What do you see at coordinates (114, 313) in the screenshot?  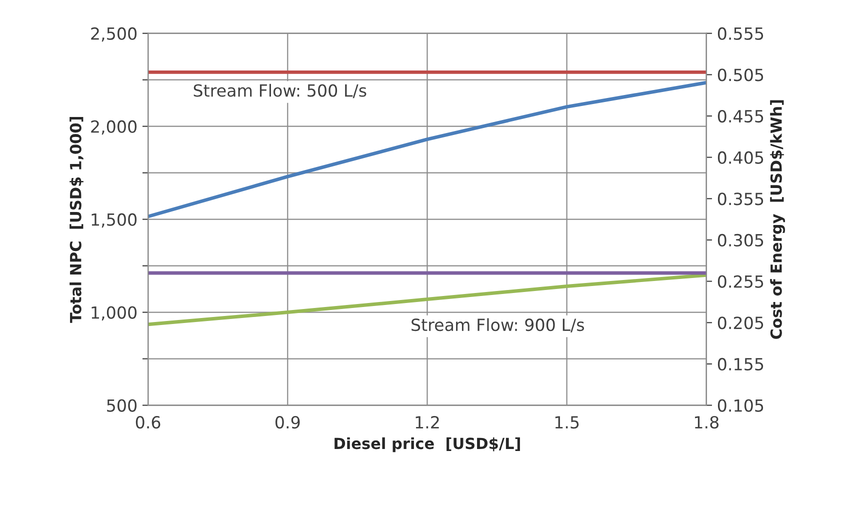 I see `y-tick-label: 1,000` at bounding box center [114, 313].